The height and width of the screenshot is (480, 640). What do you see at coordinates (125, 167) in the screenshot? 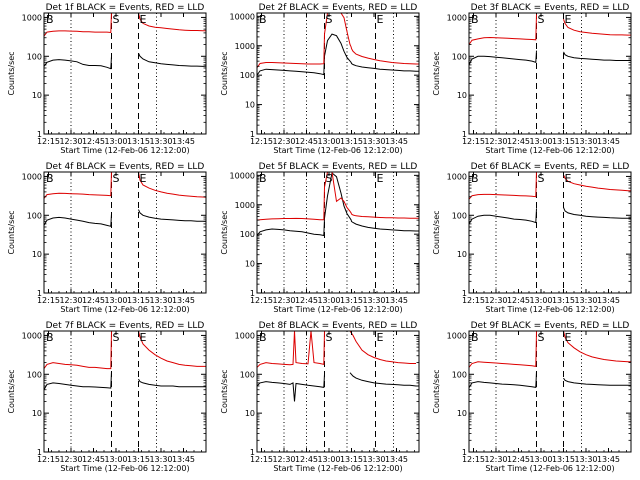
I see `panel-title: Det 4f BLACK = Events, RED = LLD` at bounding box center [125, 167].